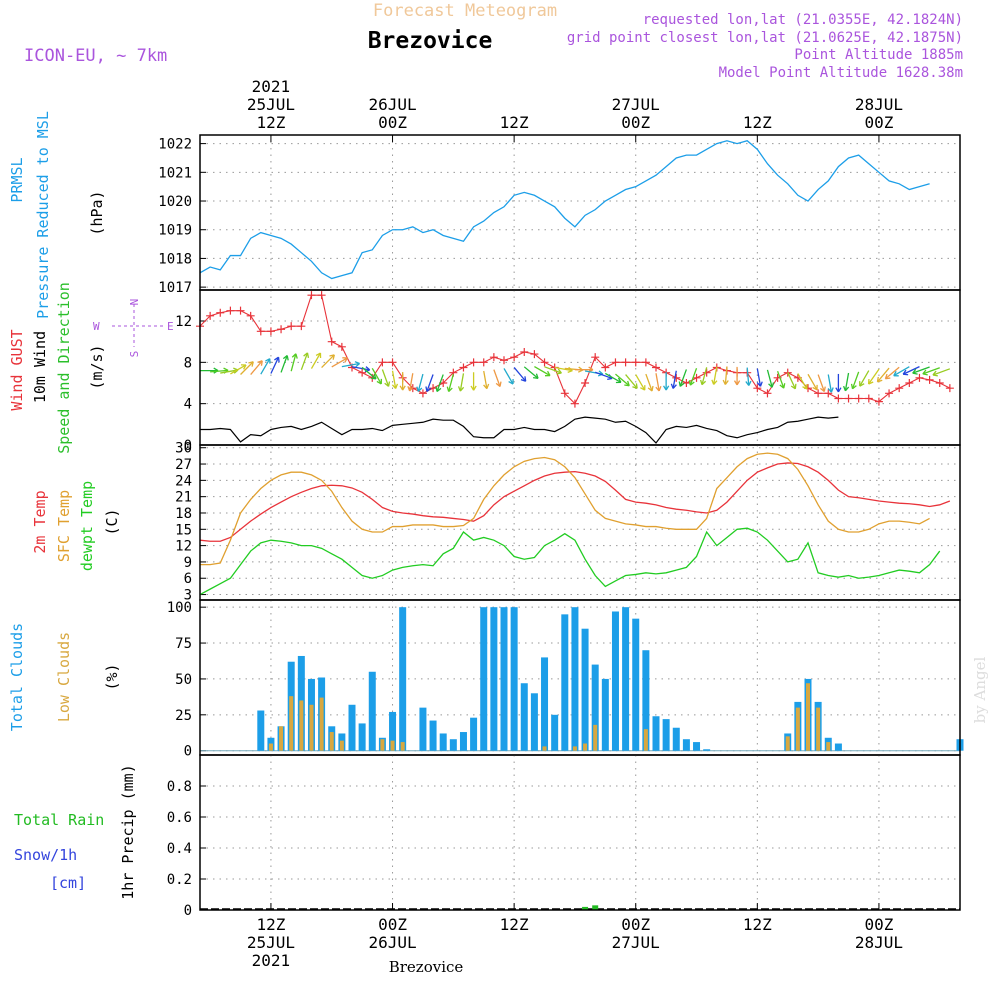 The image size is (1000, 1000). I want to click on compass-east: E, so click(170, 326).